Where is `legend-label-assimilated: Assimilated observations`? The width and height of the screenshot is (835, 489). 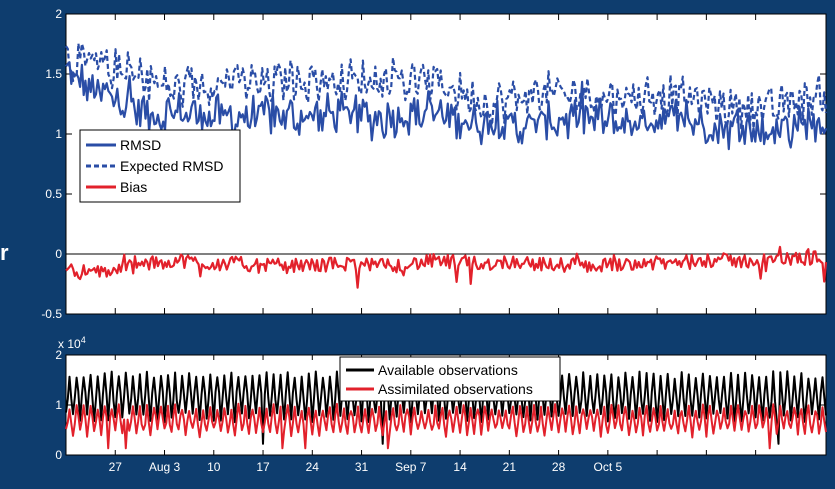
legend-label-assimilated: Assimilated observations is located at coordinates (455, 389).